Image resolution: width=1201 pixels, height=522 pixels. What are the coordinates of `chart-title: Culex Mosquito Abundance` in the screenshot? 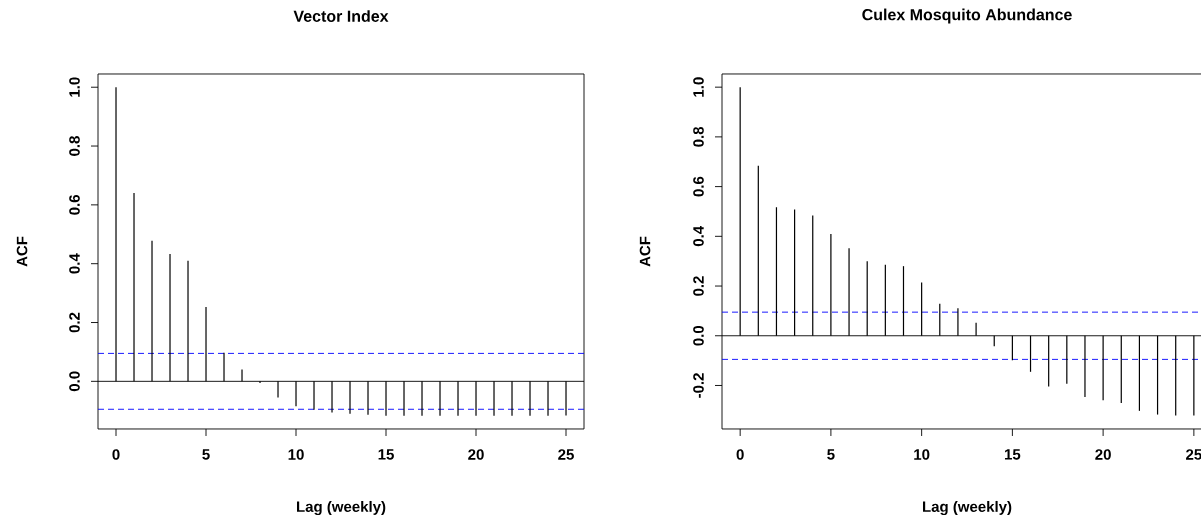 It's located at (967, 16).